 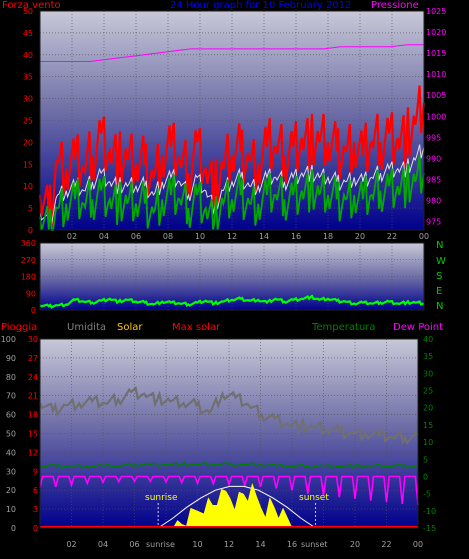 I want to click on rain-tick: 6, so click(x=35, y=490).